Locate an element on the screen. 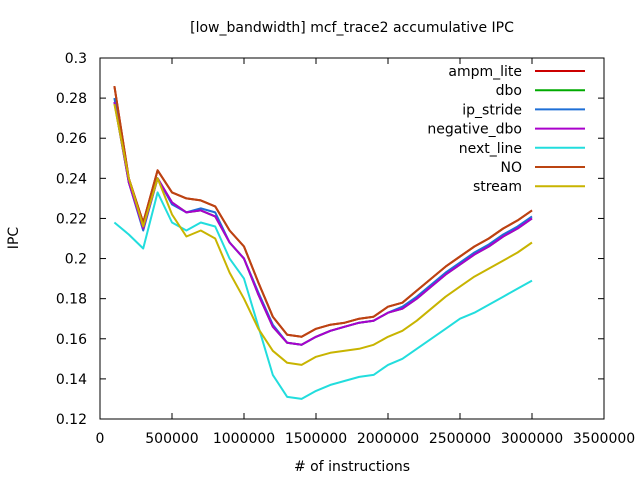  legend-label: ip_stride is located at coordinates (492, 110).